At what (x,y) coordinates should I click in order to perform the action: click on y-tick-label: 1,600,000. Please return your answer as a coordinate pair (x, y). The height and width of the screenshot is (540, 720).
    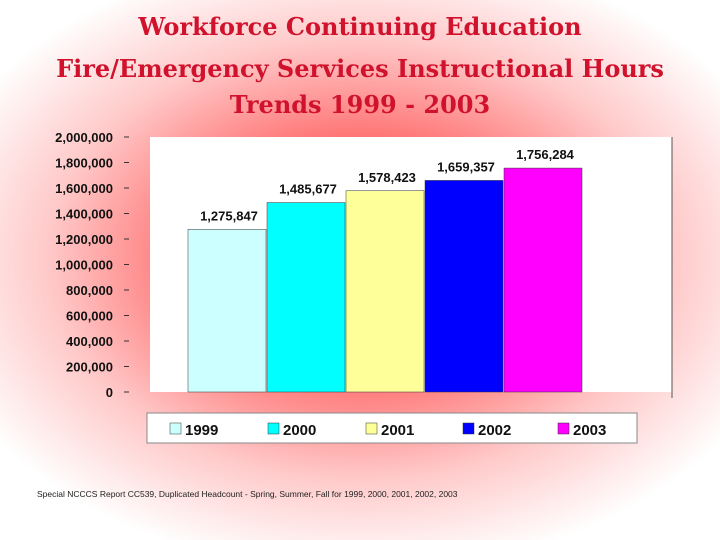
    Looking at the image, I should click on (84, 188).